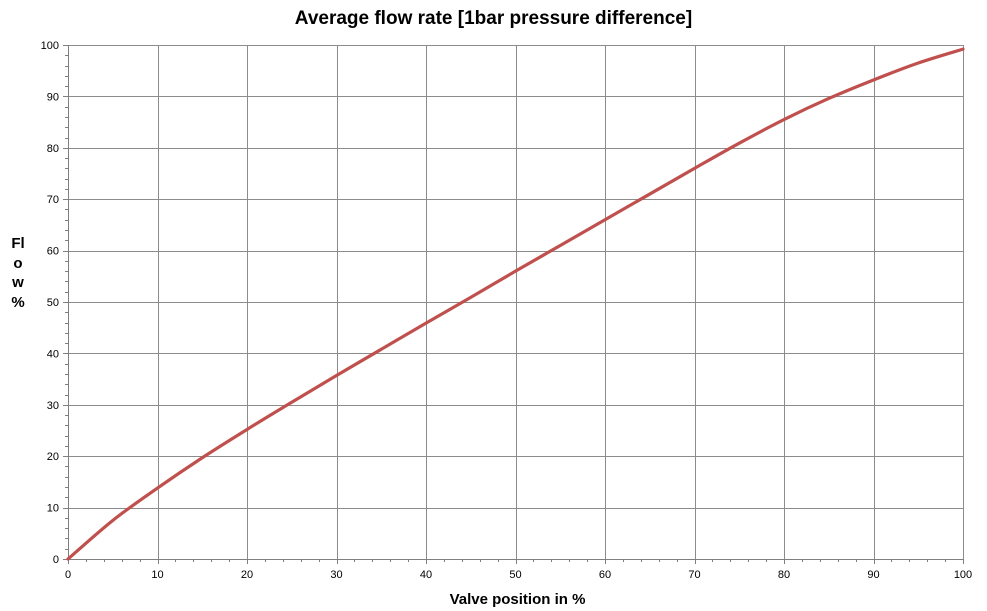 The height and width of the screenshot is (611, 987). What do you see at coordinates (336, 575) in the screenshot?
I see `x-tick-label: 30` at bounding box center [336, 575].